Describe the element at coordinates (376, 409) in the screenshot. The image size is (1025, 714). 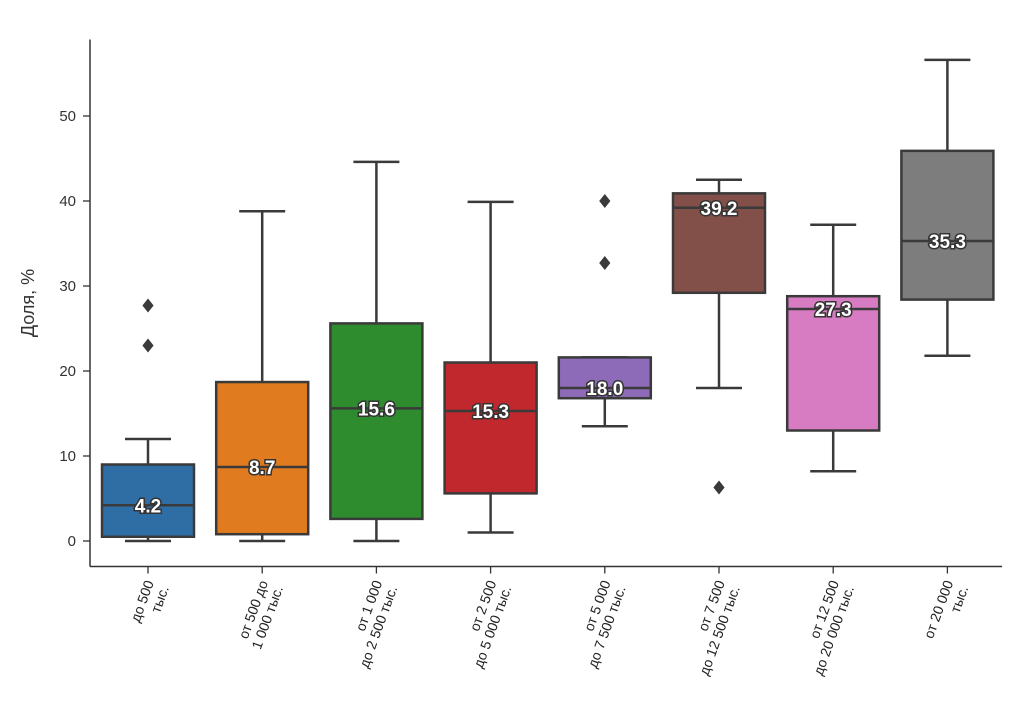
I see `median-value-label: 15.6` at that location.